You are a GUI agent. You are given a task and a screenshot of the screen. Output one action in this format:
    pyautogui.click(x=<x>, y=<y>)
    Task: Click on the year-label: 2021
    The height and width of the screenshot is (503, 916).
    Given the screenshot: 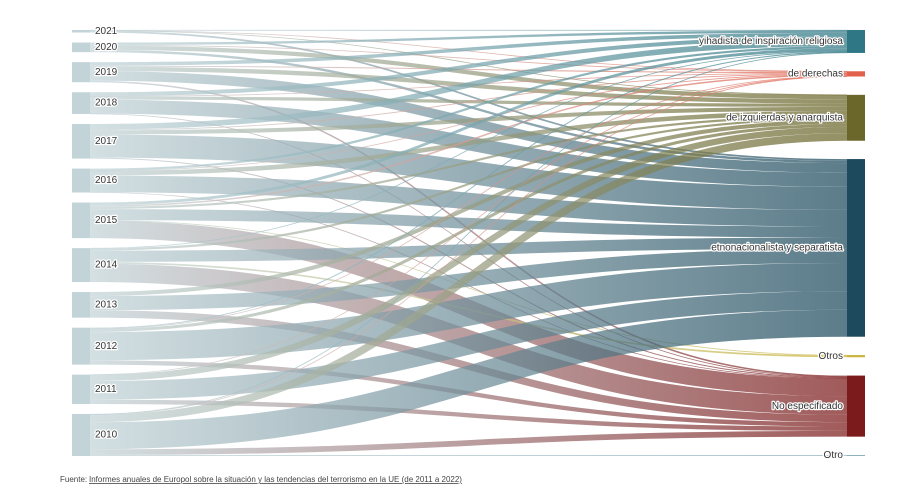 What is the action you would take?
    pyautogui.click(x=106, y=31)
    